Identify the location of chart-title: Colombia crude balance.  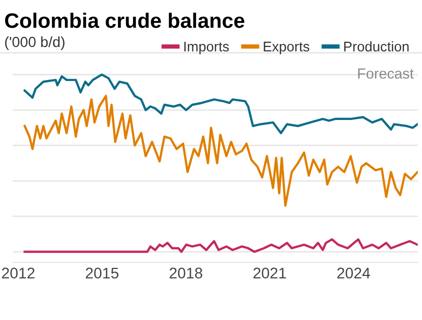
(124, 20).